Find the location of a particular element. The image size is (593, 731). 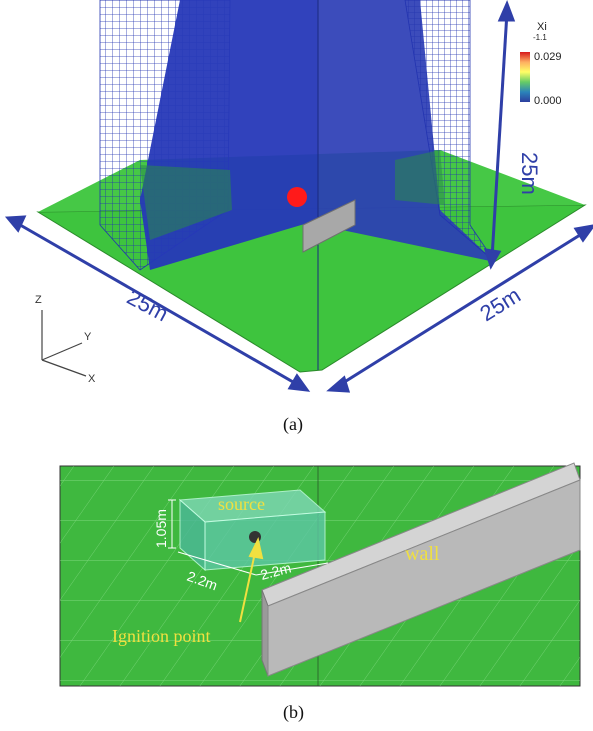

wall-block is located at coordinates (329, 226).